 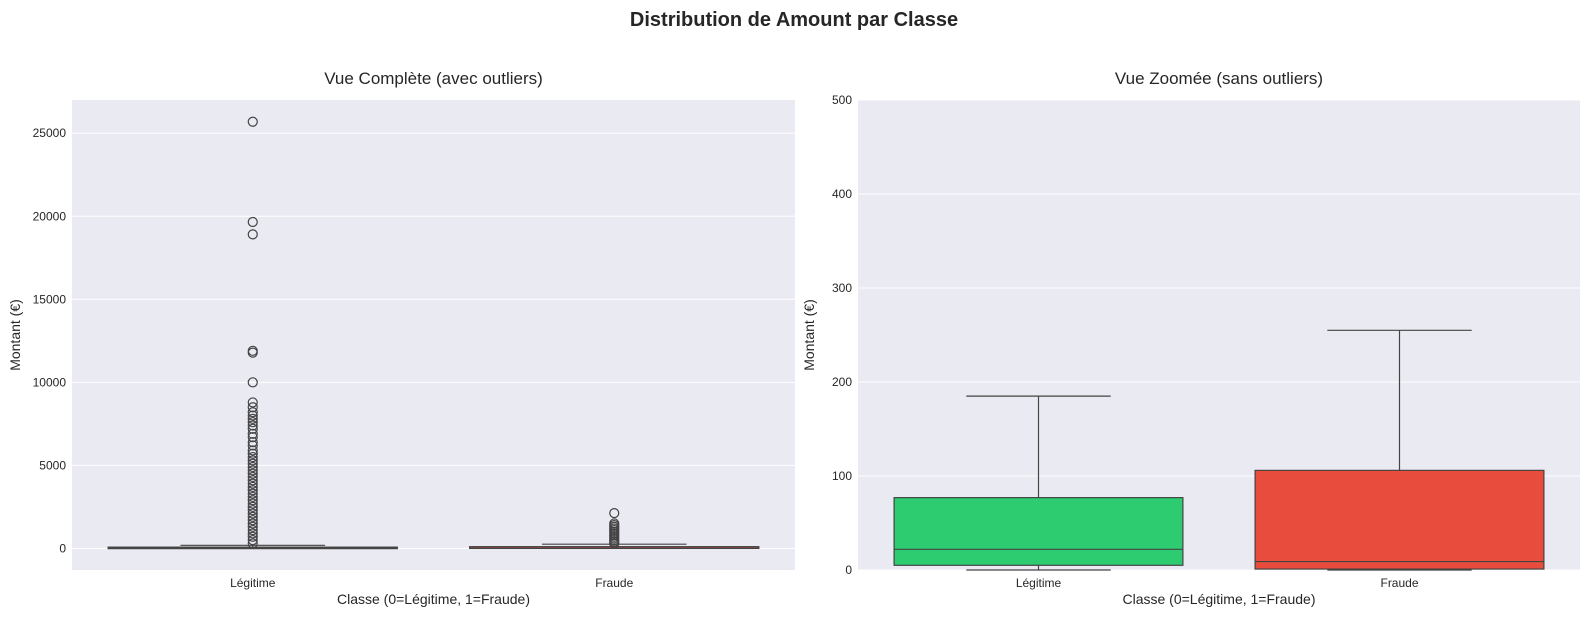 I want to click on subplot-title: Vue Zoomée (sans outliers), so click(x=1219, y=78).